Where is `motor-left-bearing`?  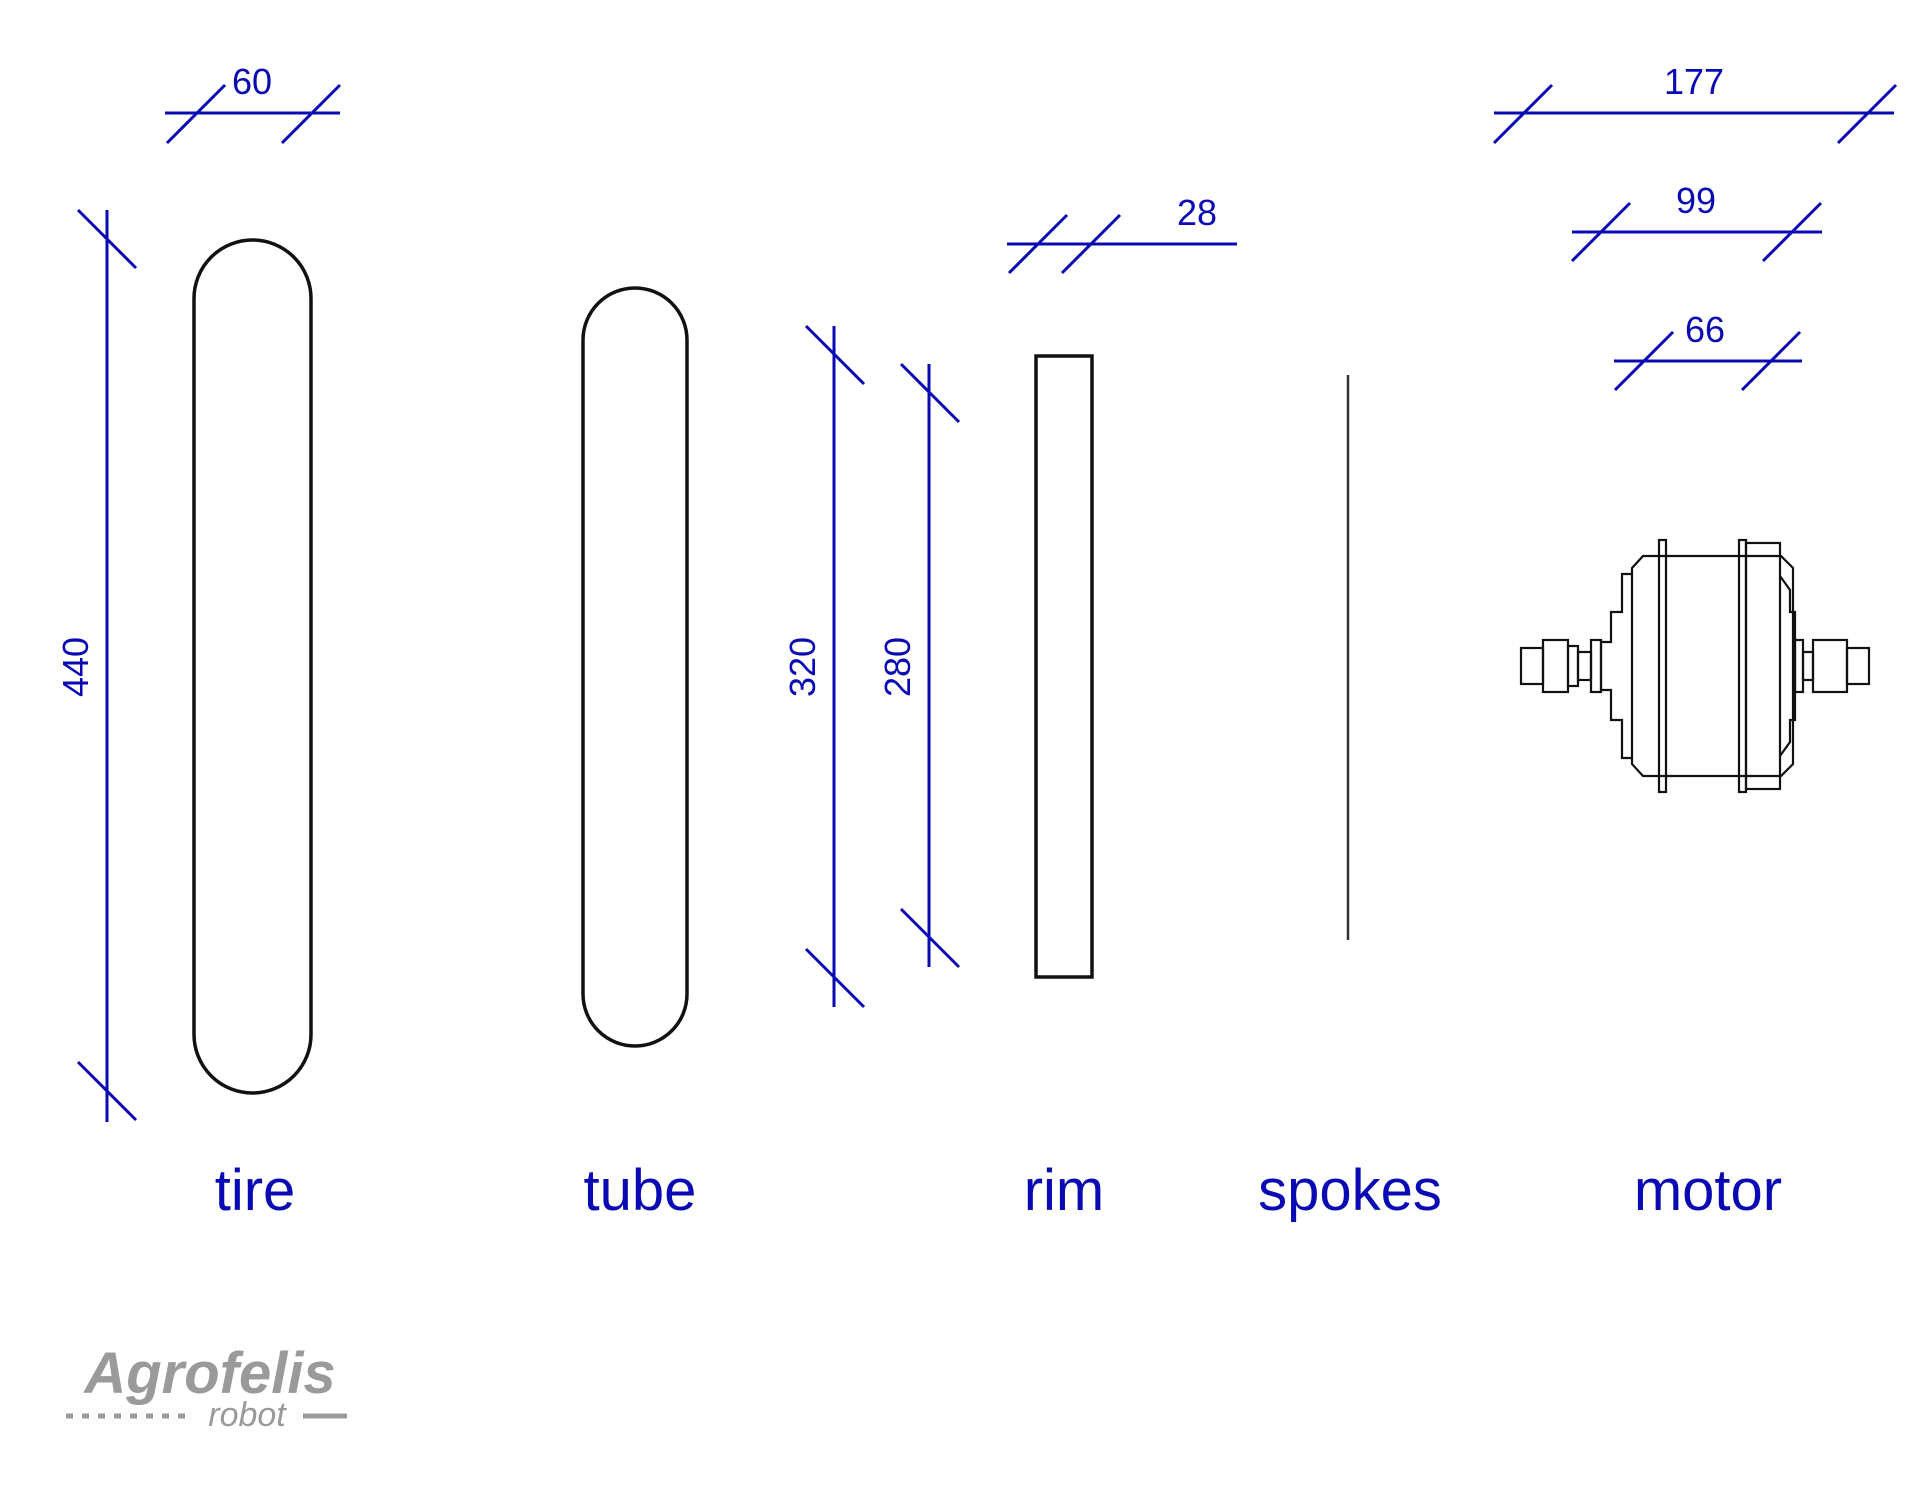
motor-left-bearing is located at coordinates (1596, 666).